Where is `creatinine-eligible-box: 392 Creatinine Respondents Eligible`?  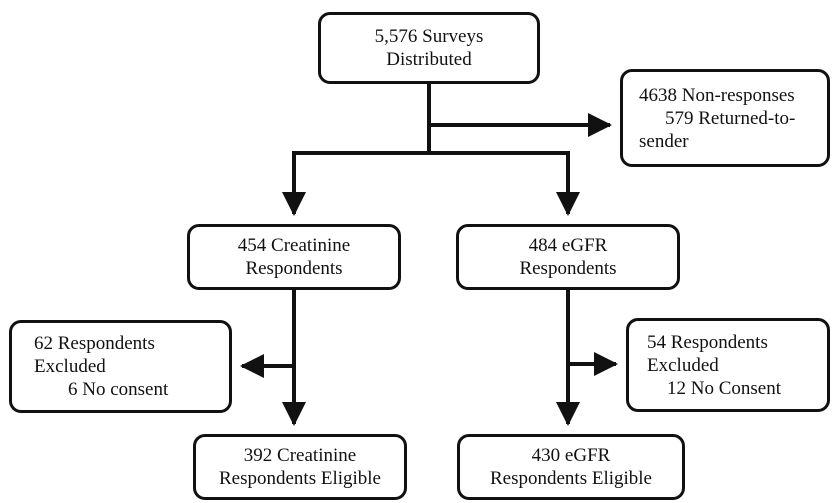
creatinine-eligible-box: 392 Creatinine Respondents Eligible is located at coordinates (300, 467).